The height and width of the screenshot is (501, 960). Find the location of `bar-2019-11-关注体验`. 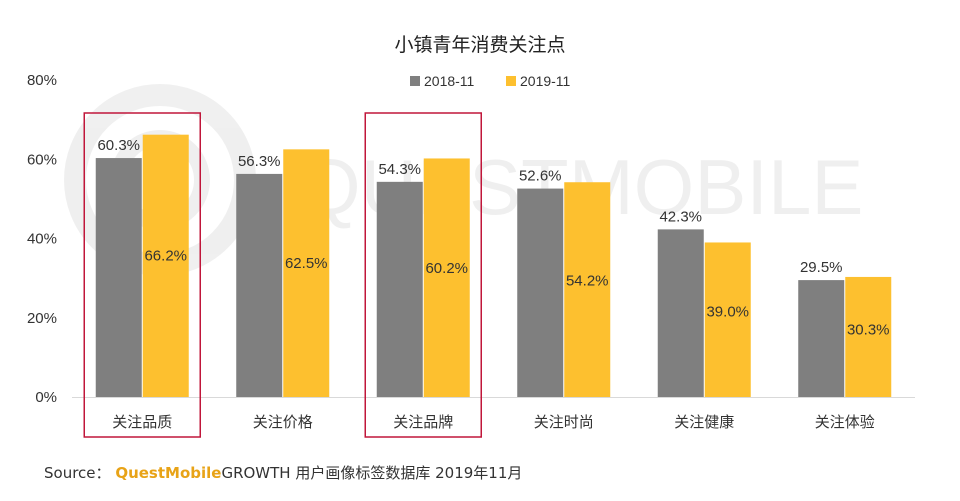

bar-2019-11-关注体验 is located at coordinates (868, 336).